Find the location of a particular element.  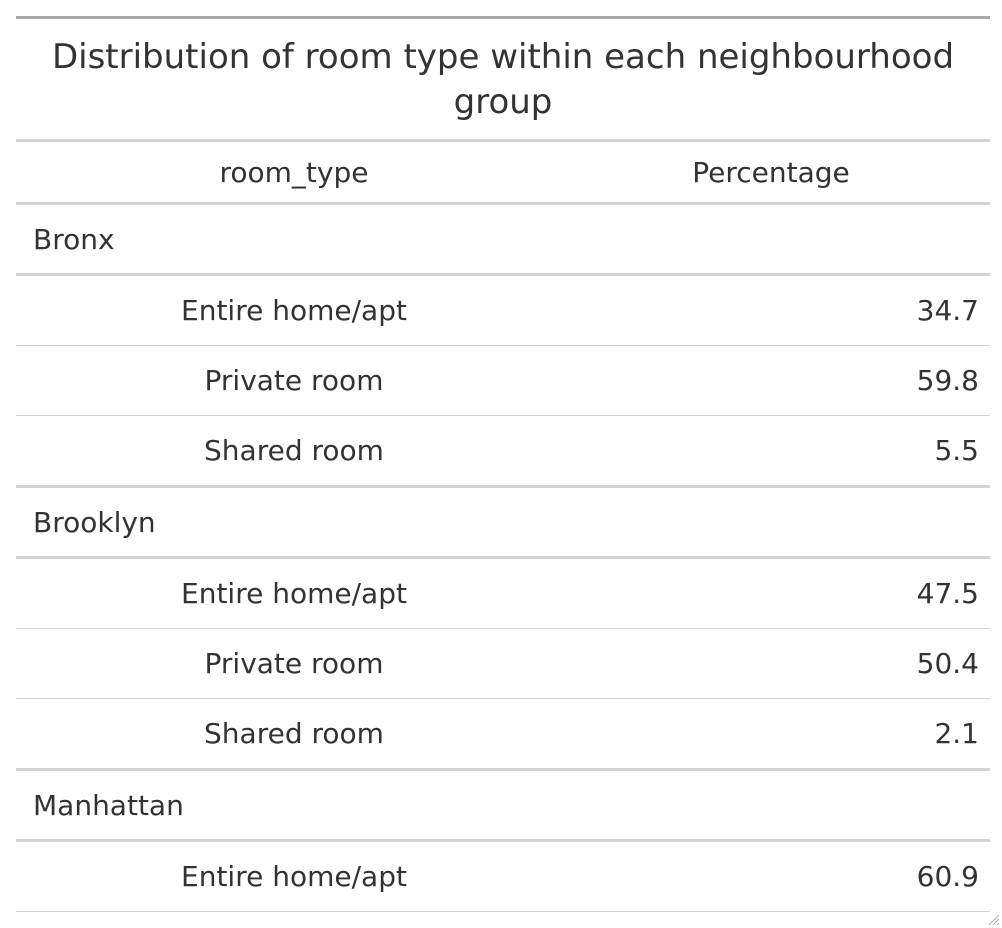

table-row: Entire home/apt 60.9 is located at coordinates (503, 877).